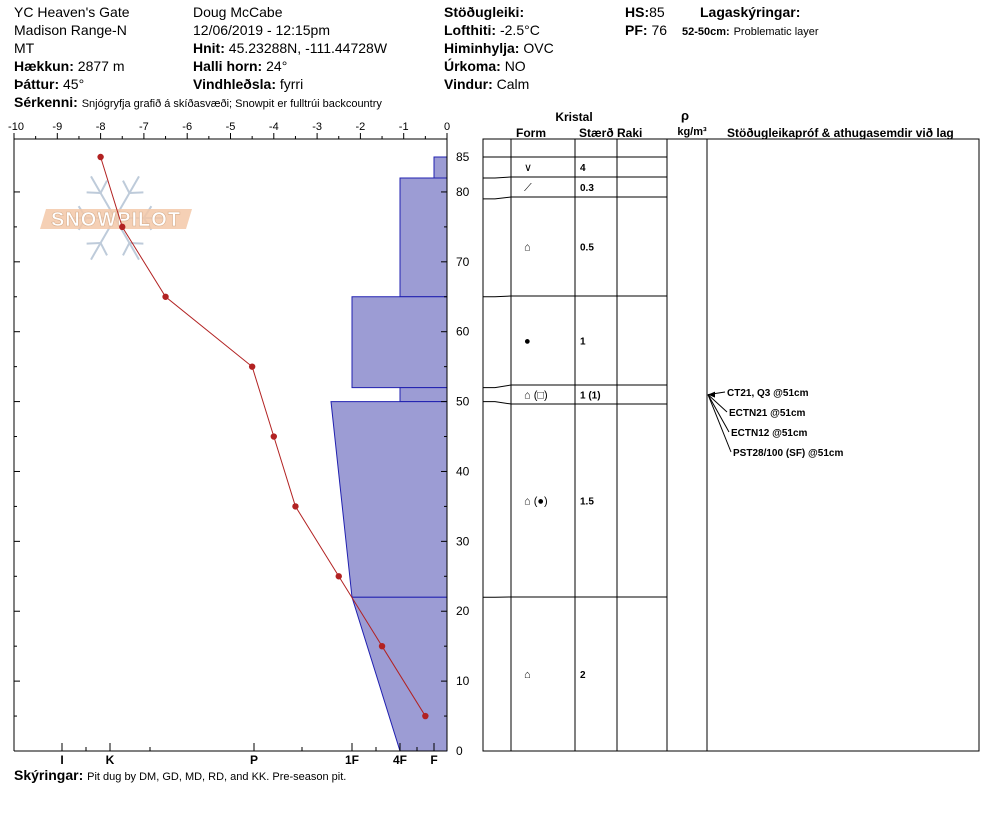  Describe the element at coordinates (484, 12) in the screenshot. I see `stability: Stöðugleiki:` at that location.